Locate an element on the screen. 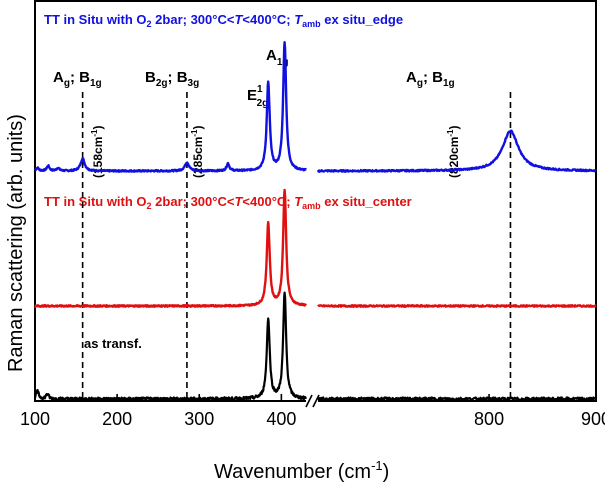  wn-label-158: (158cm-1) is located at coordinates (97, 152).